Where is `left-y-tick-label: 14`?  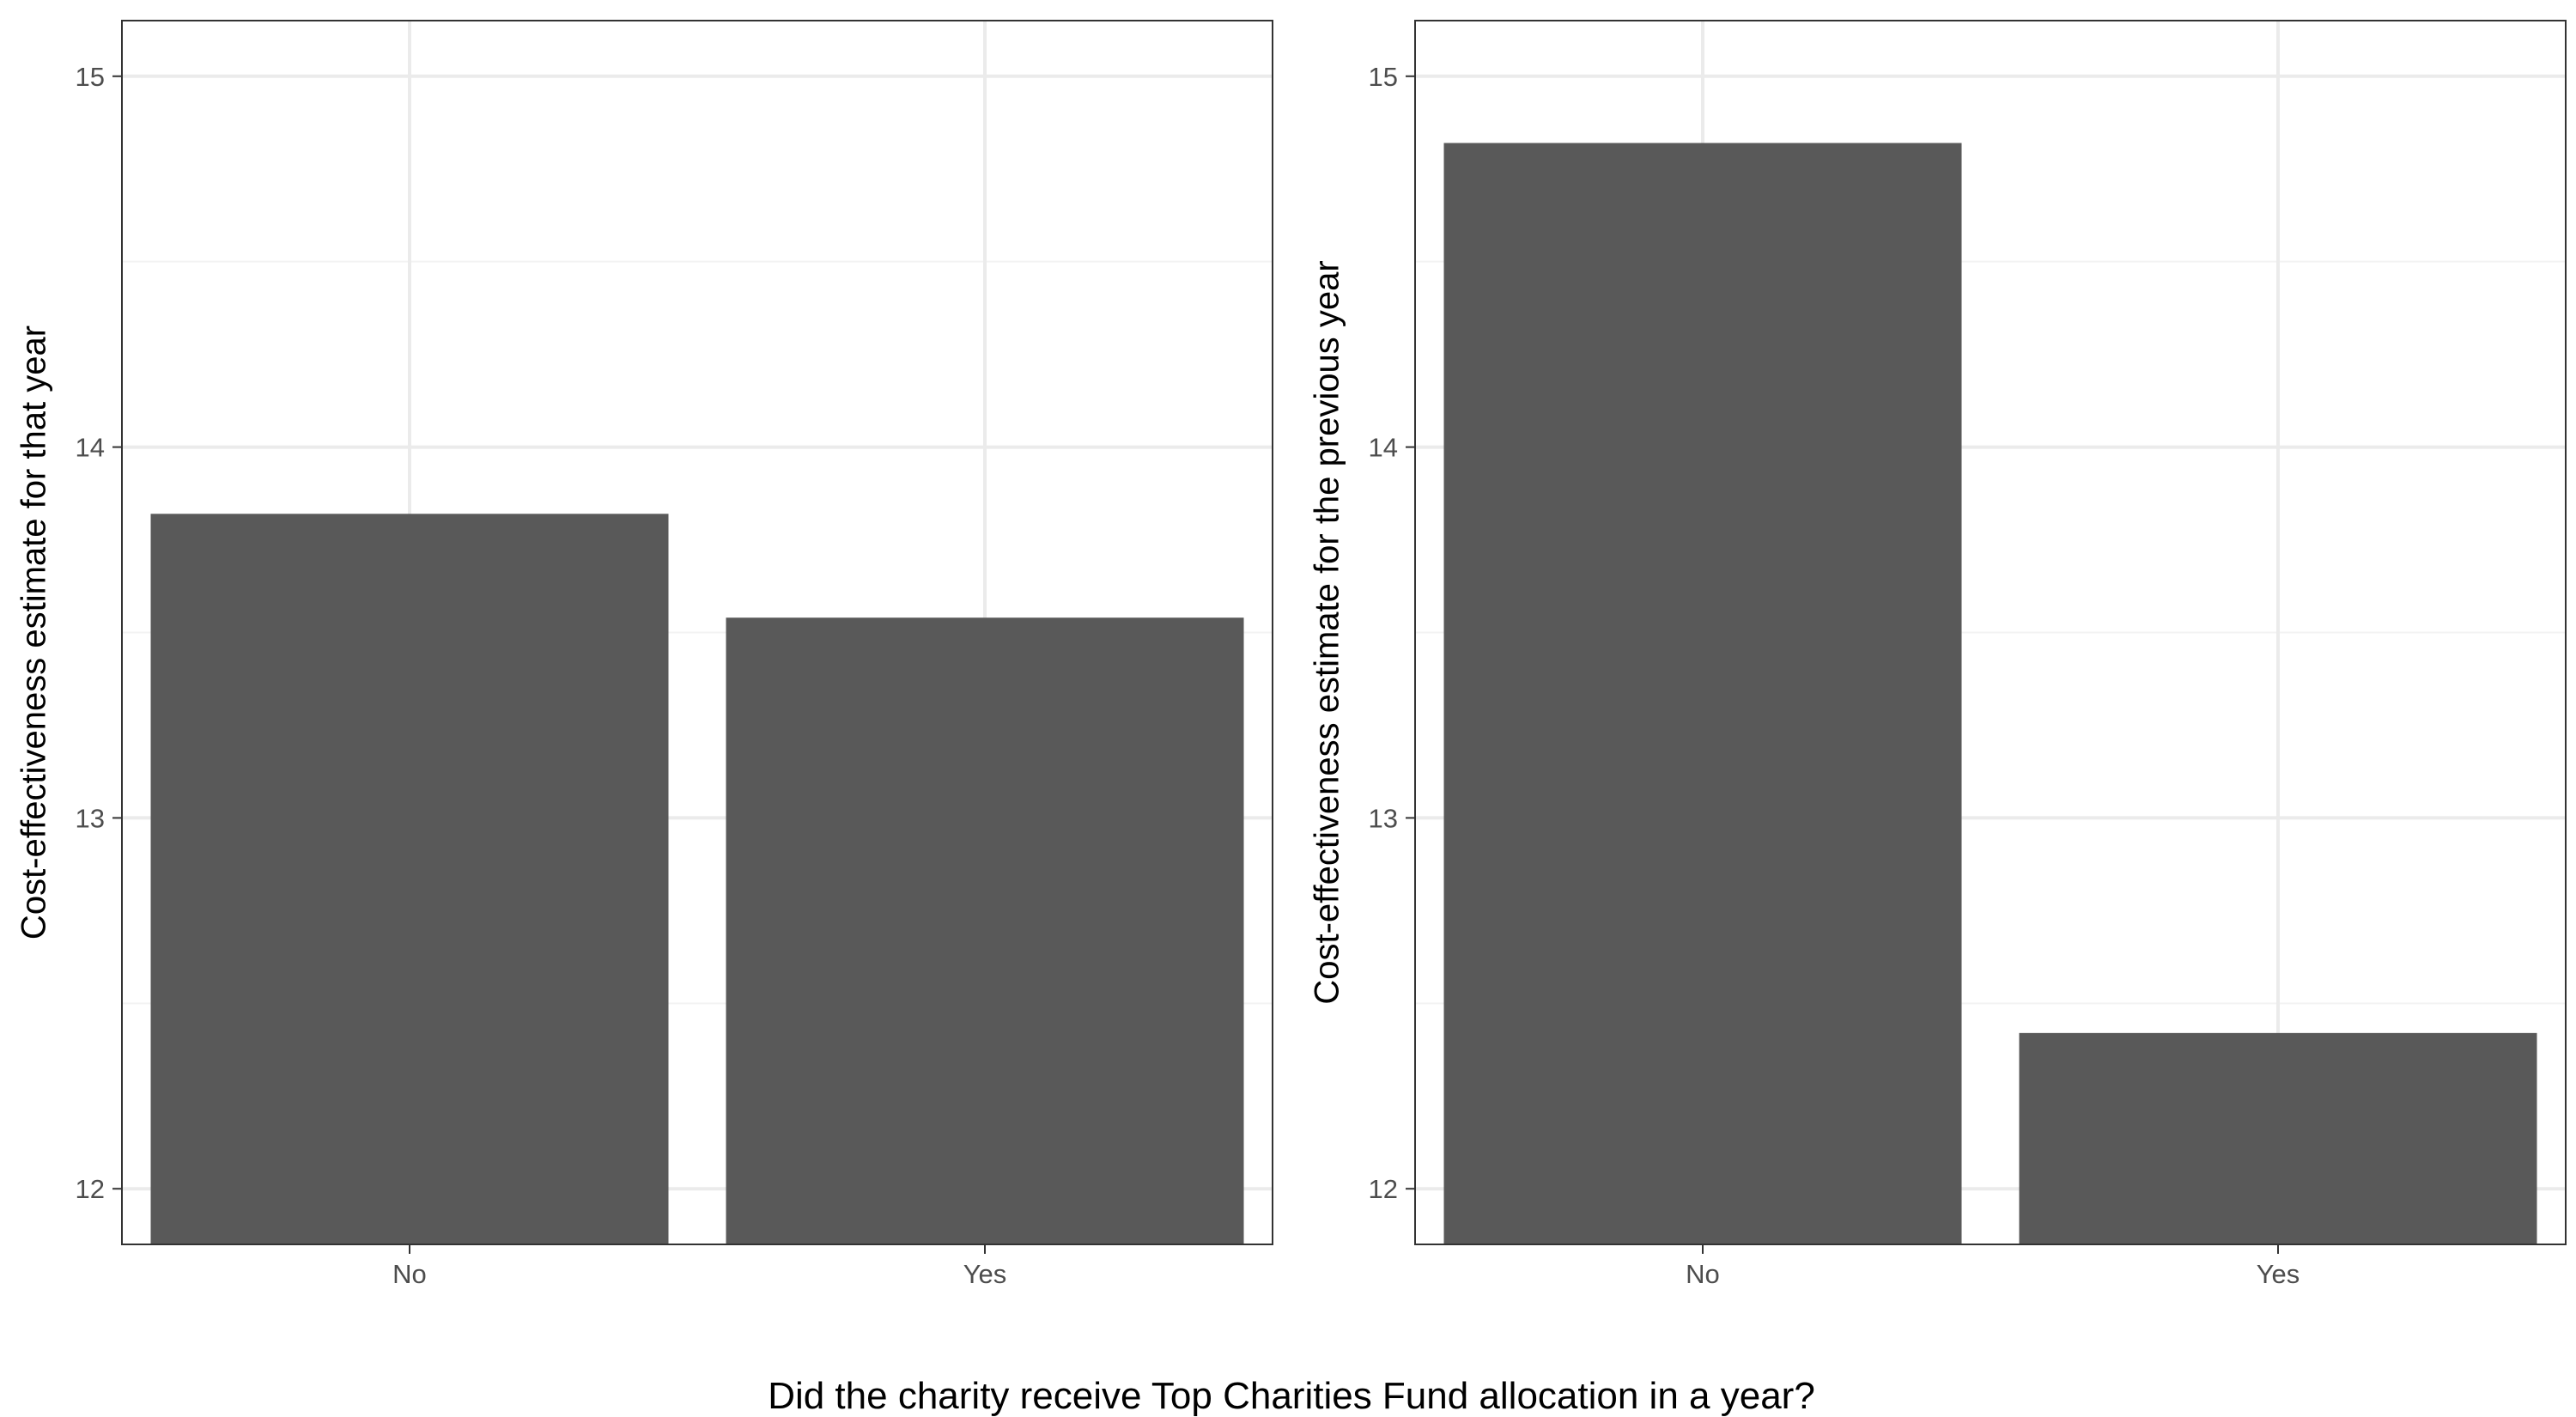
left-y-tick-label: 14 is located at coordinates (90, 448).